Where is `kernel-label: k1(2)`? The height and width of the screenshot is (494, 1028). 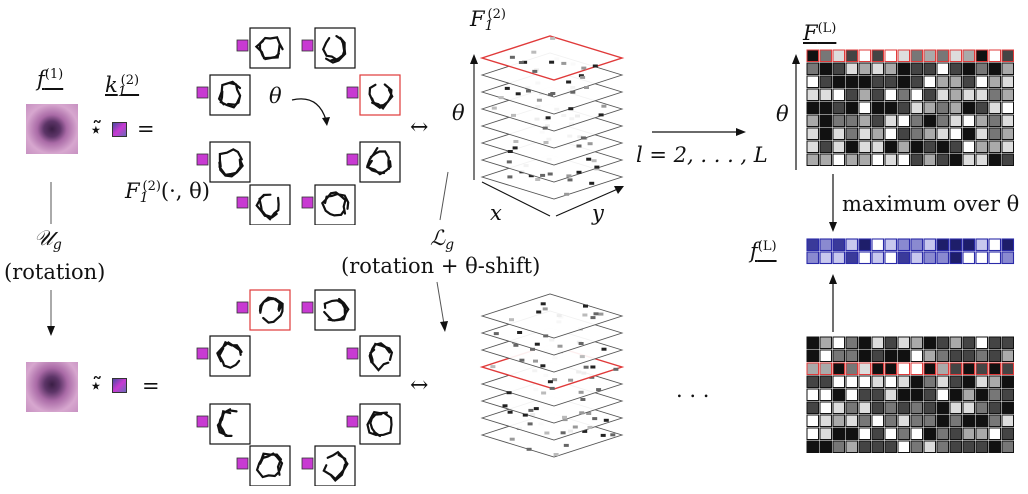 kernel-label: k1(2) is located at coordinates (122, 86).